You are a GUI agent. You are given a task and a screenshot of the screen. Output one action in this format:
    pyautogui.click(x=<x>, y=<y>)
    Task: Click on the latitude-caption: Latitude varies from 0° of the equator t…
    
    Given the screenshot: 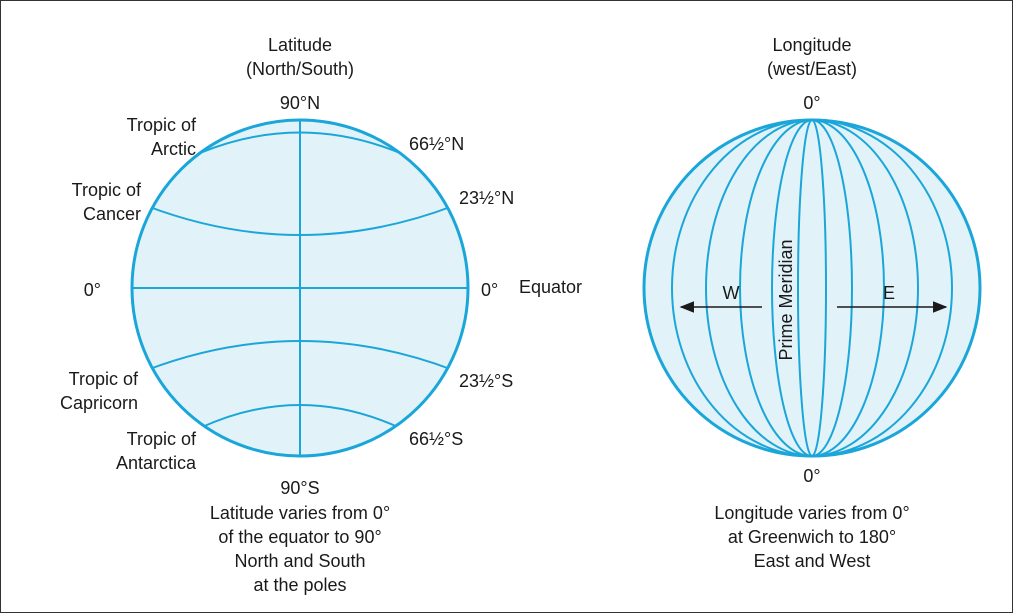 What is the action you would take?
    pyautogui.click(x=300, y=549)
    